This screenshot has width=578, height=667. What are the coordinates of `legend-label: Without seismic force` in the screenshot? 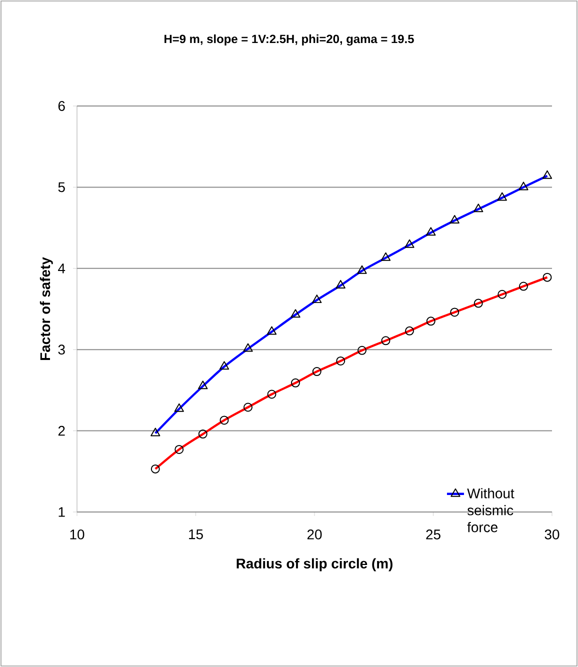 It's located at (490, 510).